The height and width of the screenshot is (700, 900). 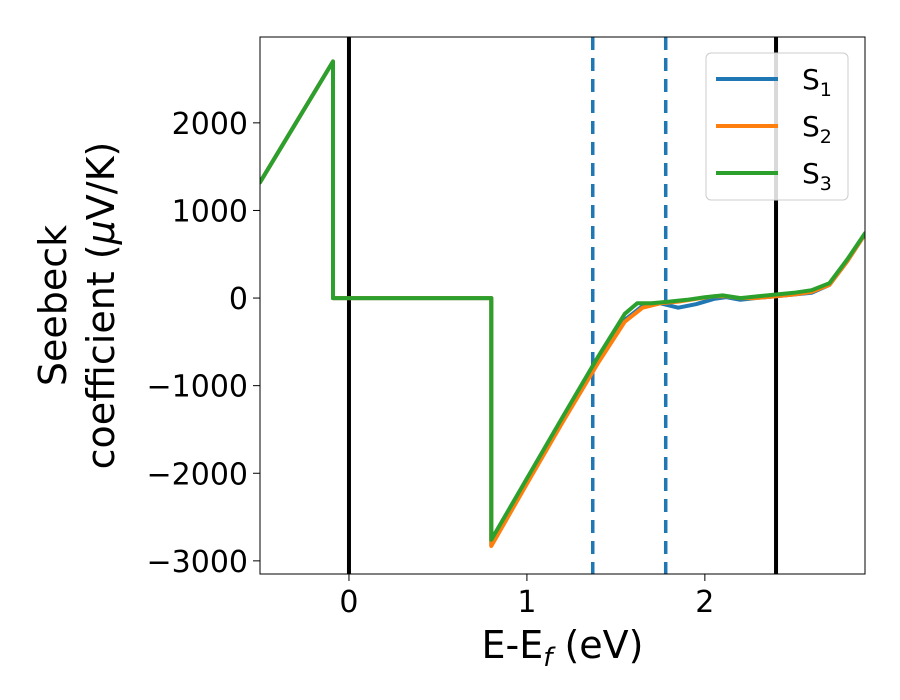 I want to click on y-tick-label: 0, so click(x=238, y=299).